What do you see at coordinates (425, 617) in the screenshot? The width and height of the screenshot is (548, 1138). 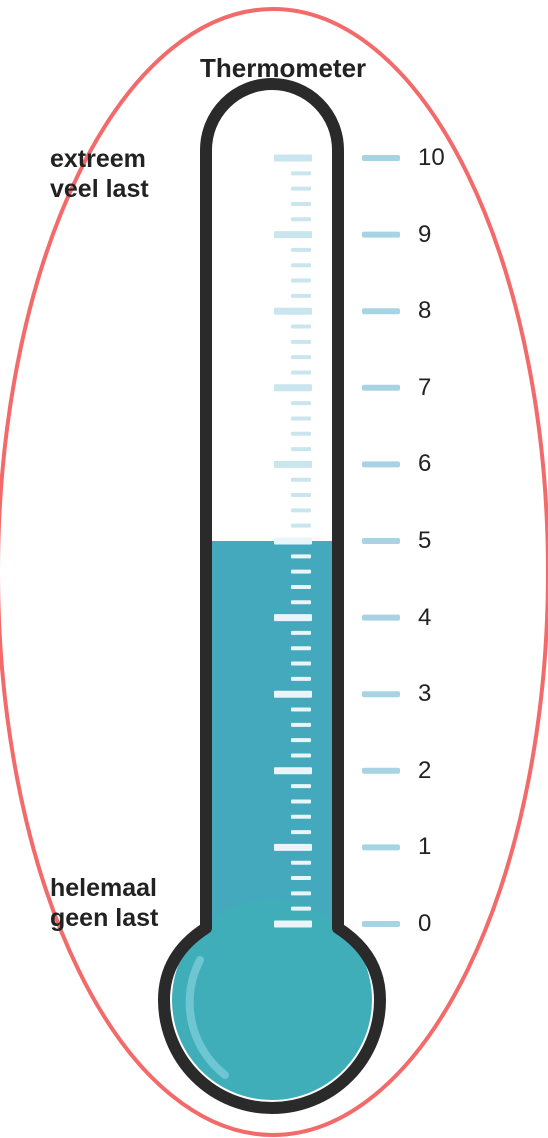 I see `scale-label-4: 4` at bounding box center [425, 617].